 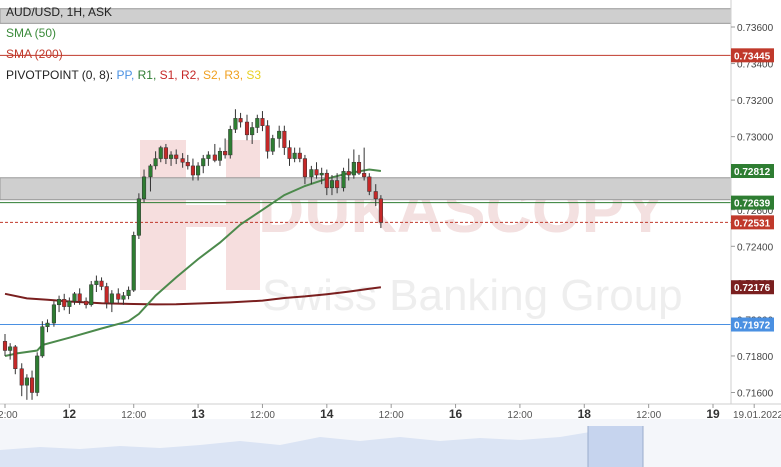 What do you see at coordinates (188, 75) in the screenshot?
I see `legend-pivot-items: PP, R1, S1, R2, S2, R3, S3` at bounding box center [188, 75].